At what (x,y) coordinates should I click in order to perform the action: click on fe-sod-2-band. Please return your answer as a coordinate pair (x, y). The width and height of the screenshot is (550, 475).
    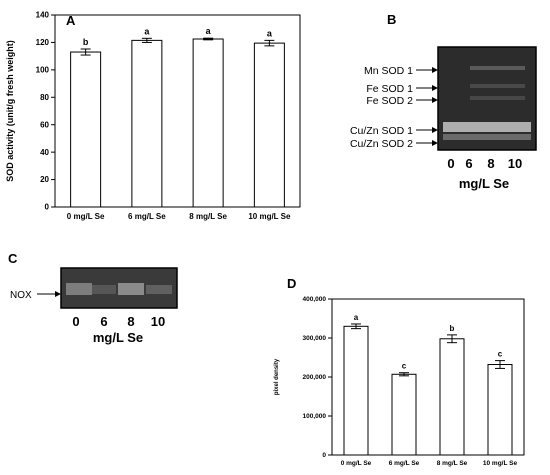
    Looking at the image, I should click on (497, 98).